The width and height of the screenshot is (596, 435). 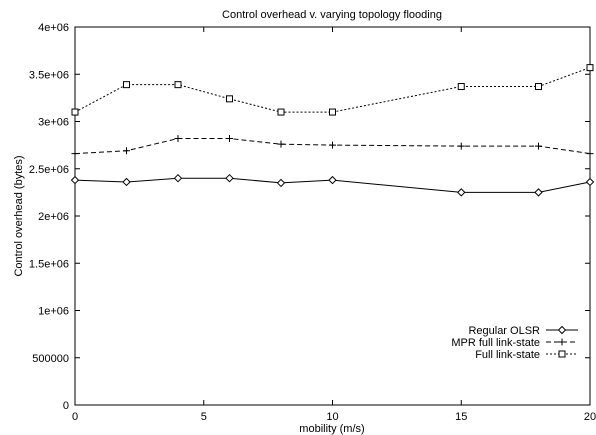 I want to click on series-line, so click(x=332, y=90).